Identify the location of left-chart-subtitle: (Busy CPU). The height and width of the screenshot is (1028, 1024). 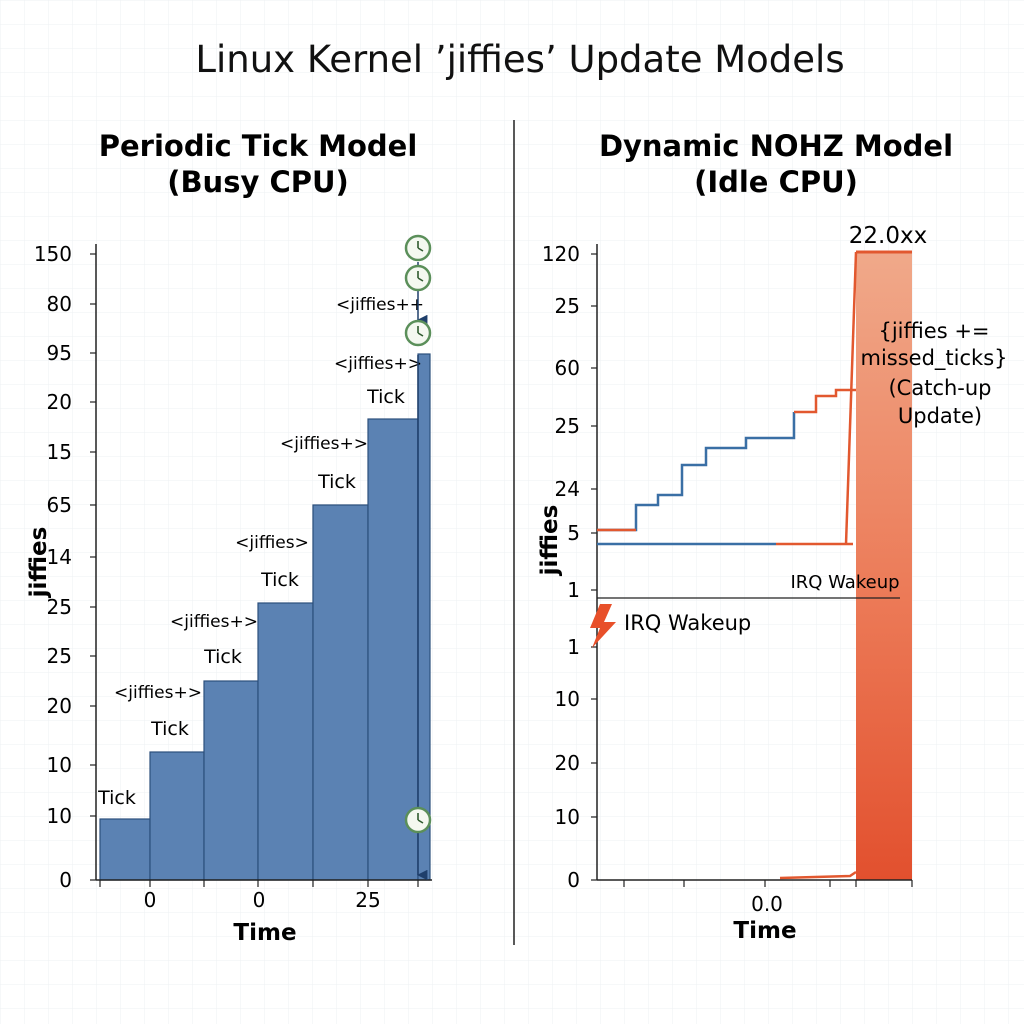
(258, 182).